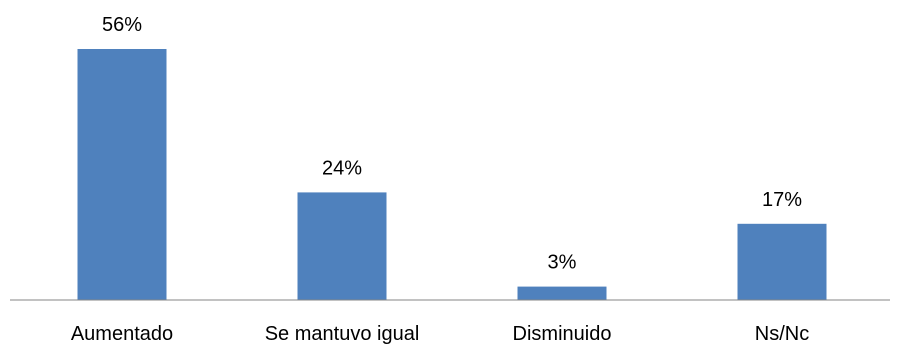 This screenshot has height=351, width=901. I want to click on value-label-4: 17%, so click(782, 200).